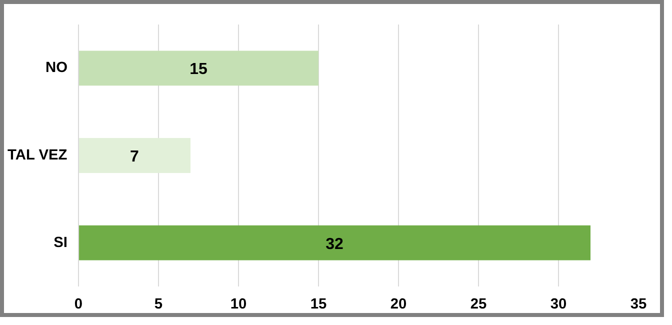 This screenshot has width=672, height=325. I want to click on x-tick-label: 25, so click(478, 304).